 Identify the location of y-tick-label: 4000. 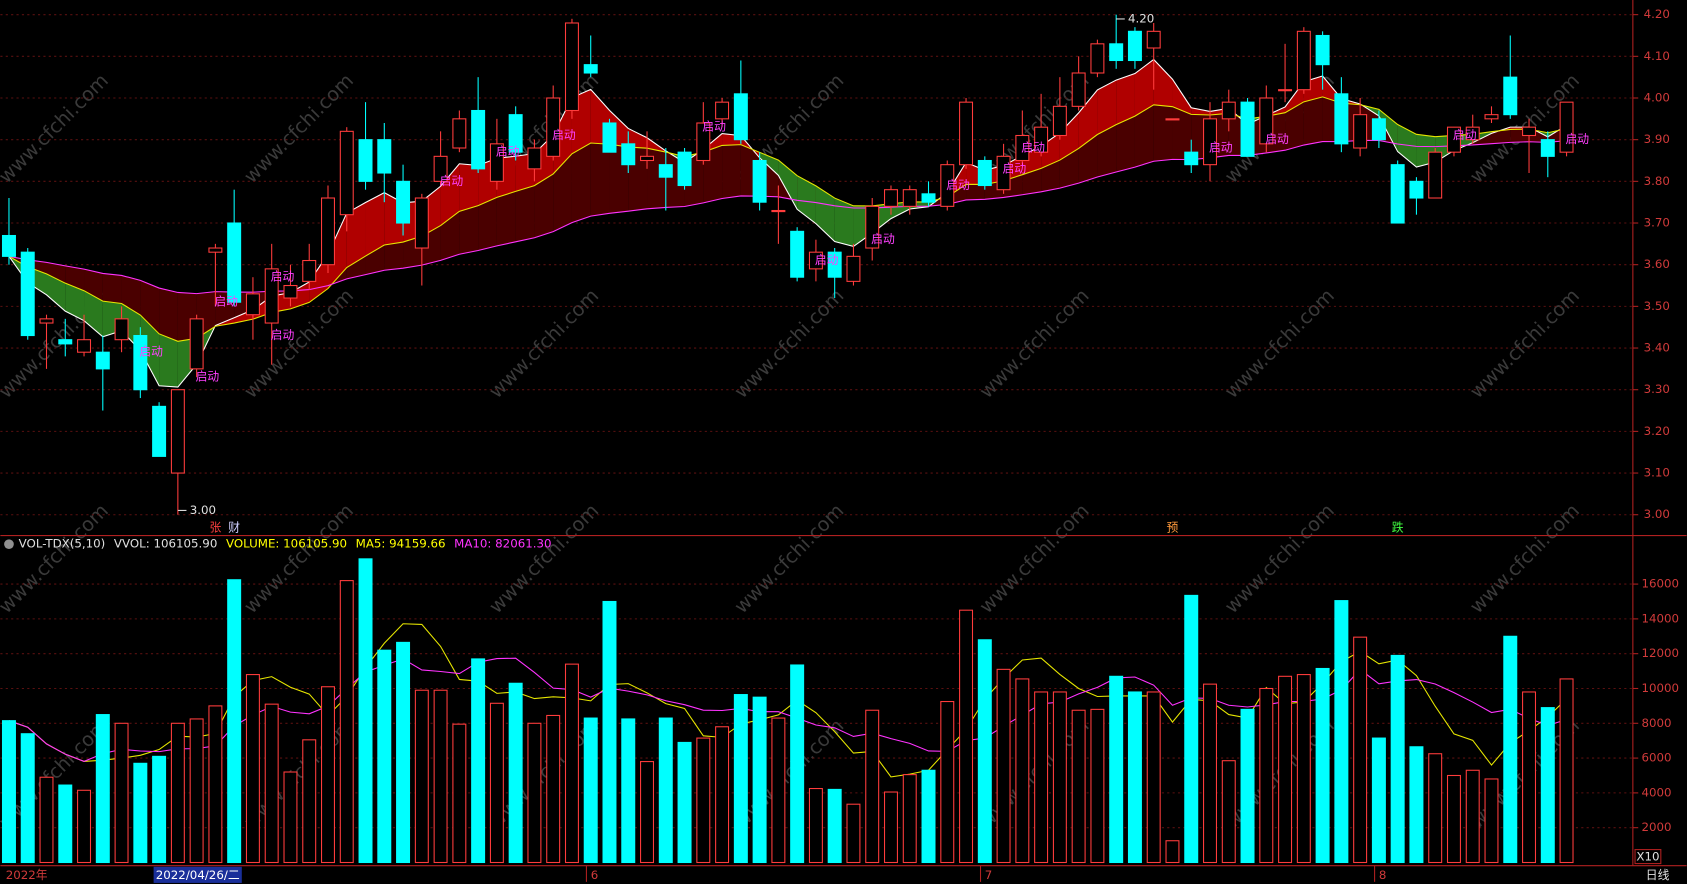
(1656, 792).